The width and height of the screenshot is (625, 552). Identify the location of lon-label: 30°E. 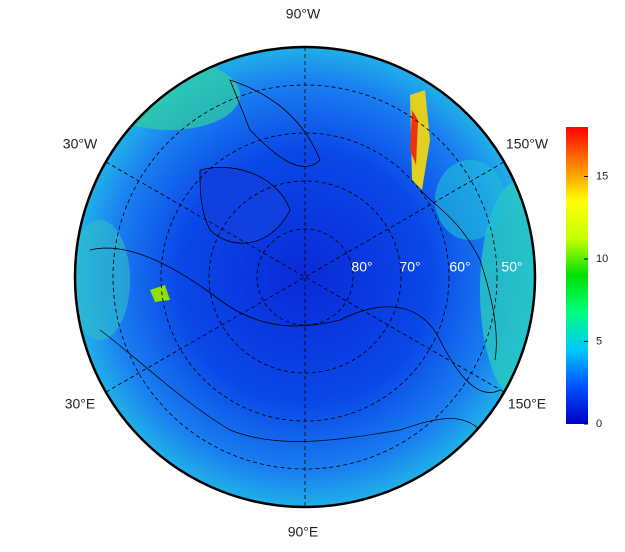
(80, 404).